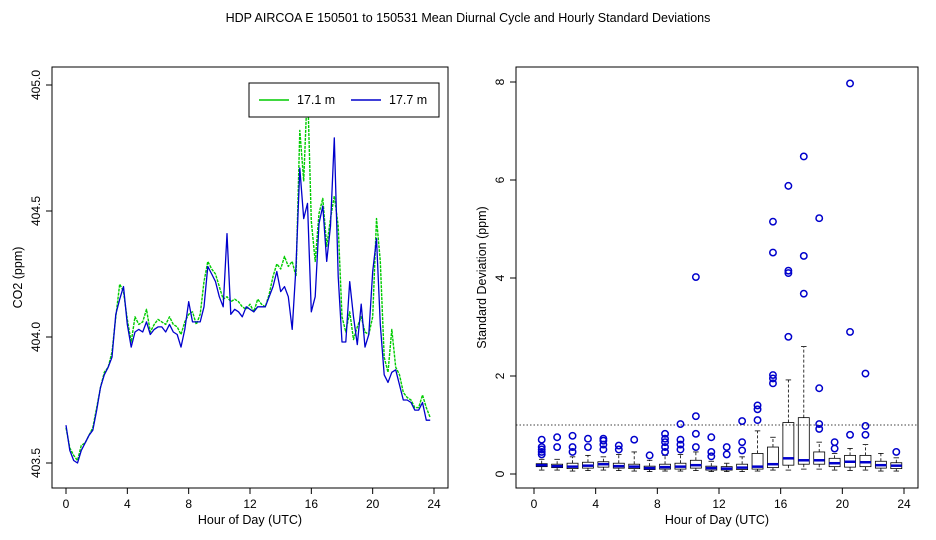  I want to click on y-tick-label: 4, so click(500, 277).